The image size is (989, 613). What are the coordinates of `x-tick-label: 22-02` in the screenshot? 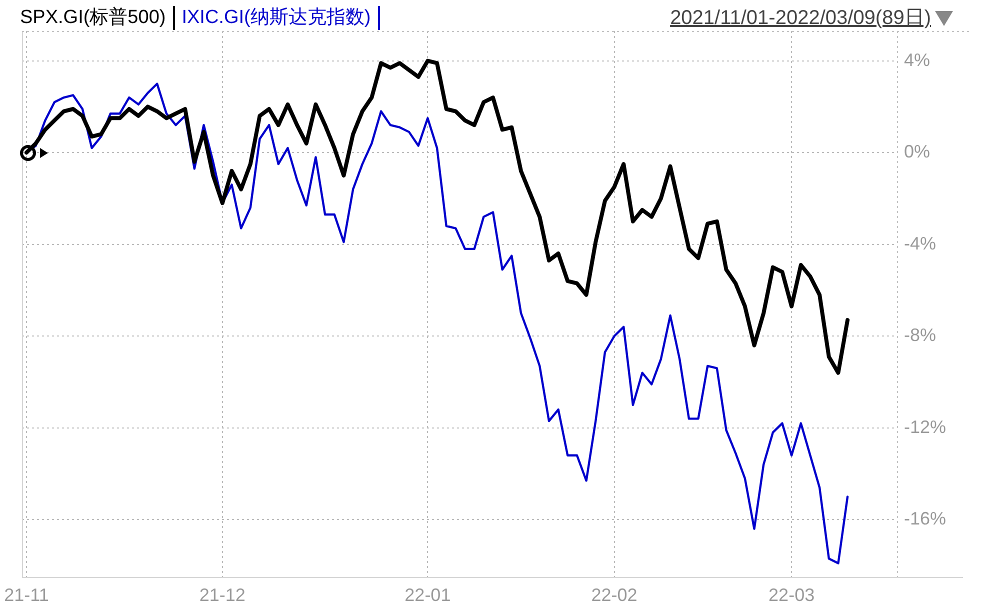 It's located at (614, 594).